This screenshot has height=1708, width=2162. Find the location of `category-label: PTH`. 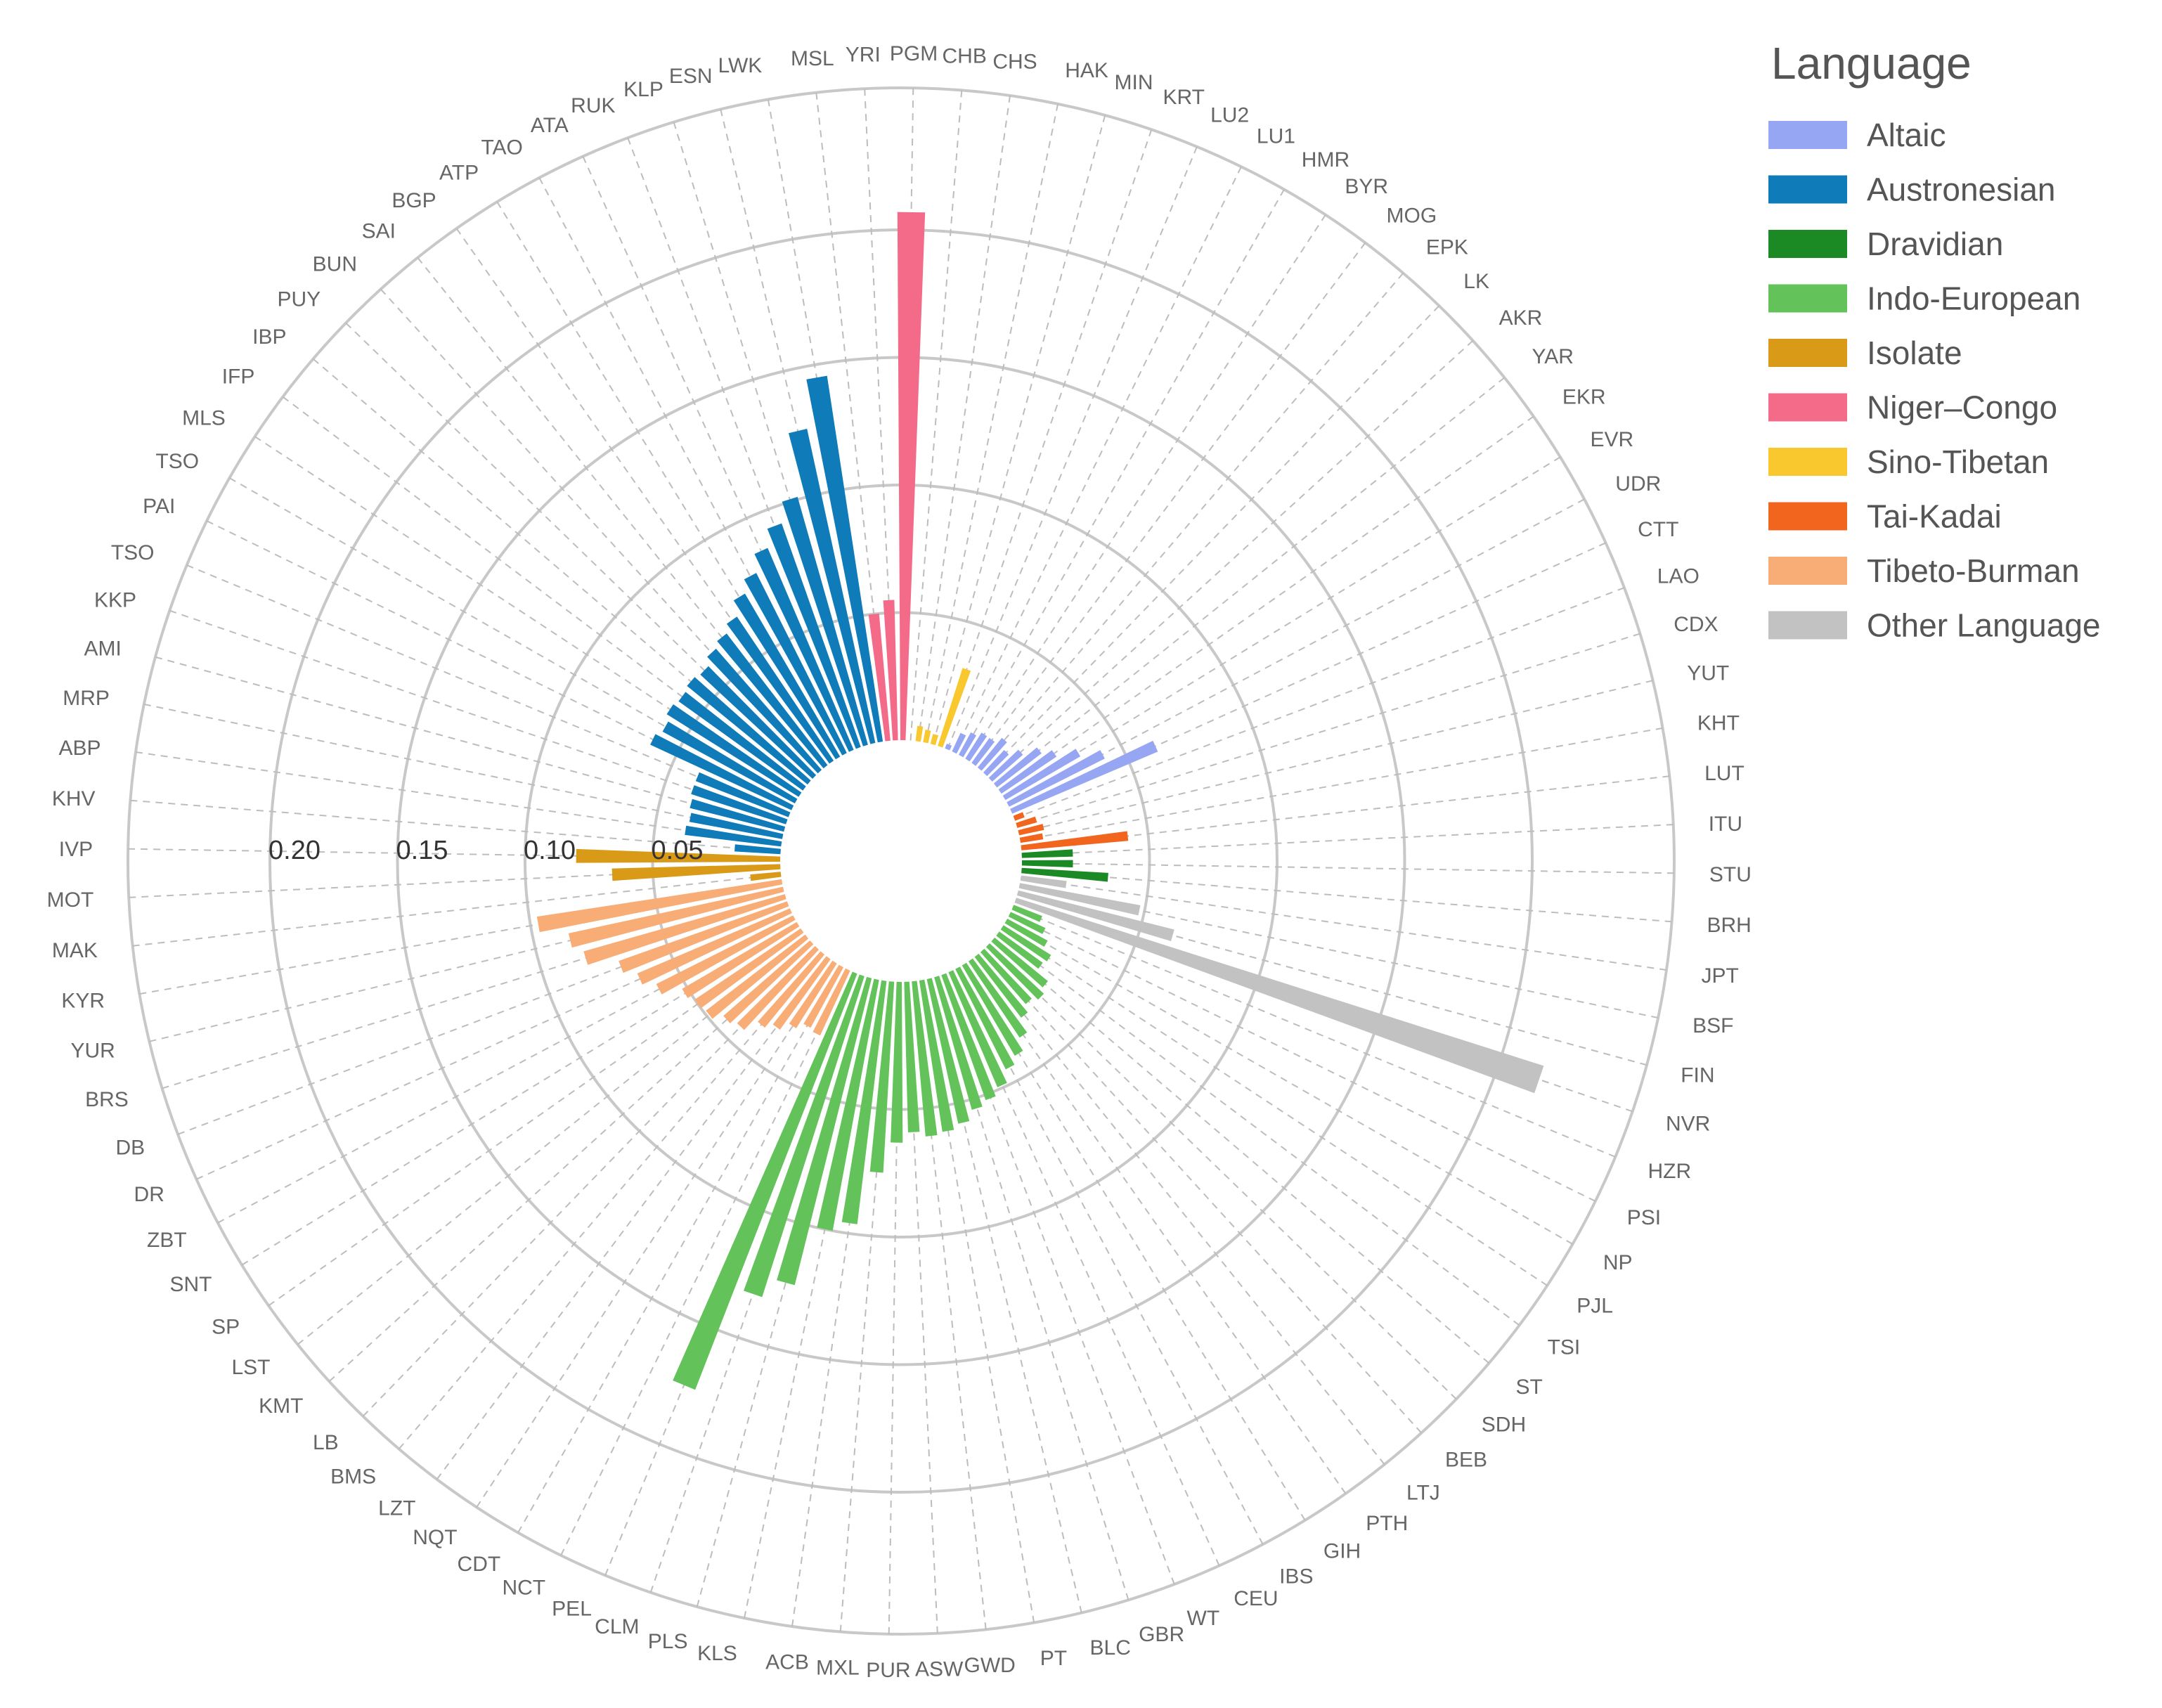

category-label: PTH is located at coordinates (1387, 1523).